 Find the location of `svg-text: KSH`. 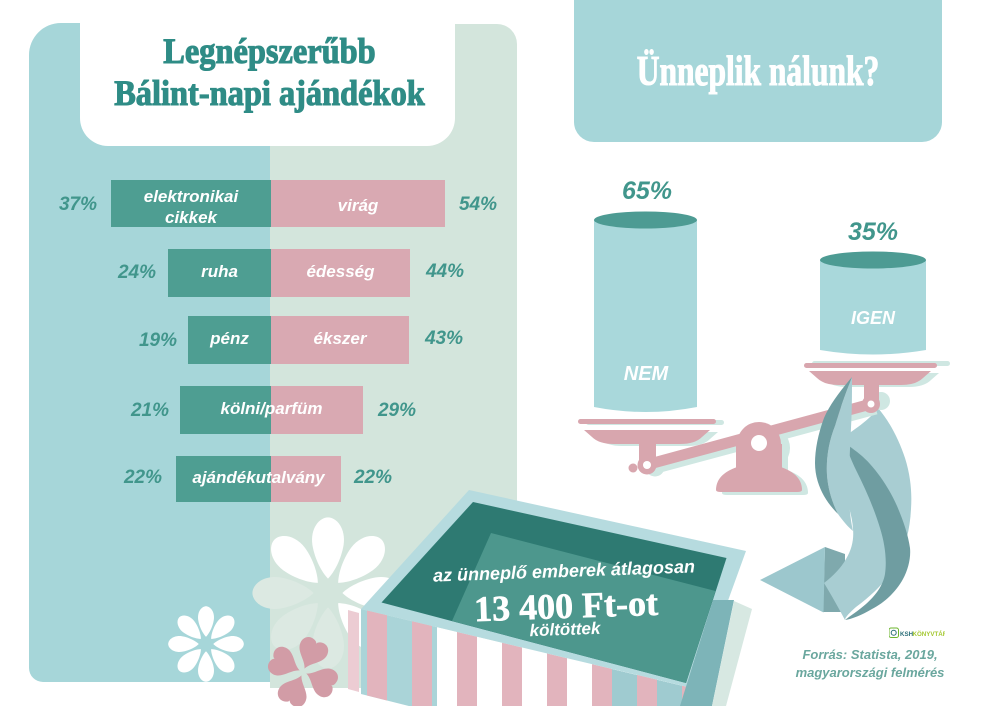

svg-text: KSH is located at coordinates (907, 634).